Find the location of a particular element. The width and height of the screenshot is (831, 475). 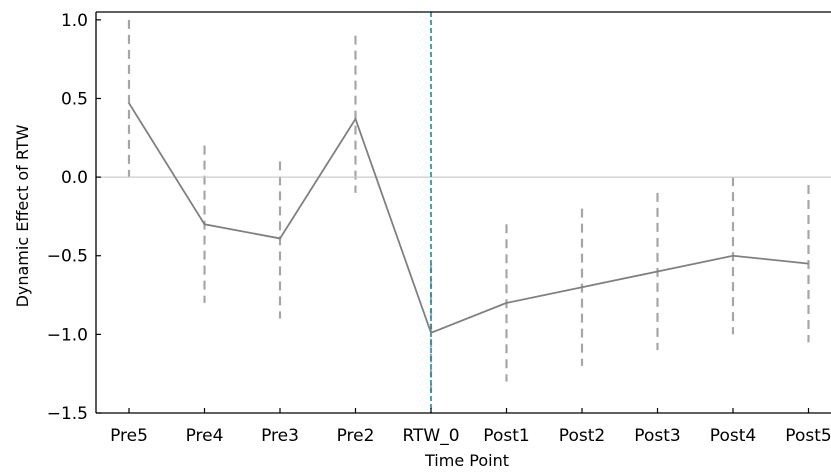

x-tick-label: Post2 is located at coordinates (582, 436).